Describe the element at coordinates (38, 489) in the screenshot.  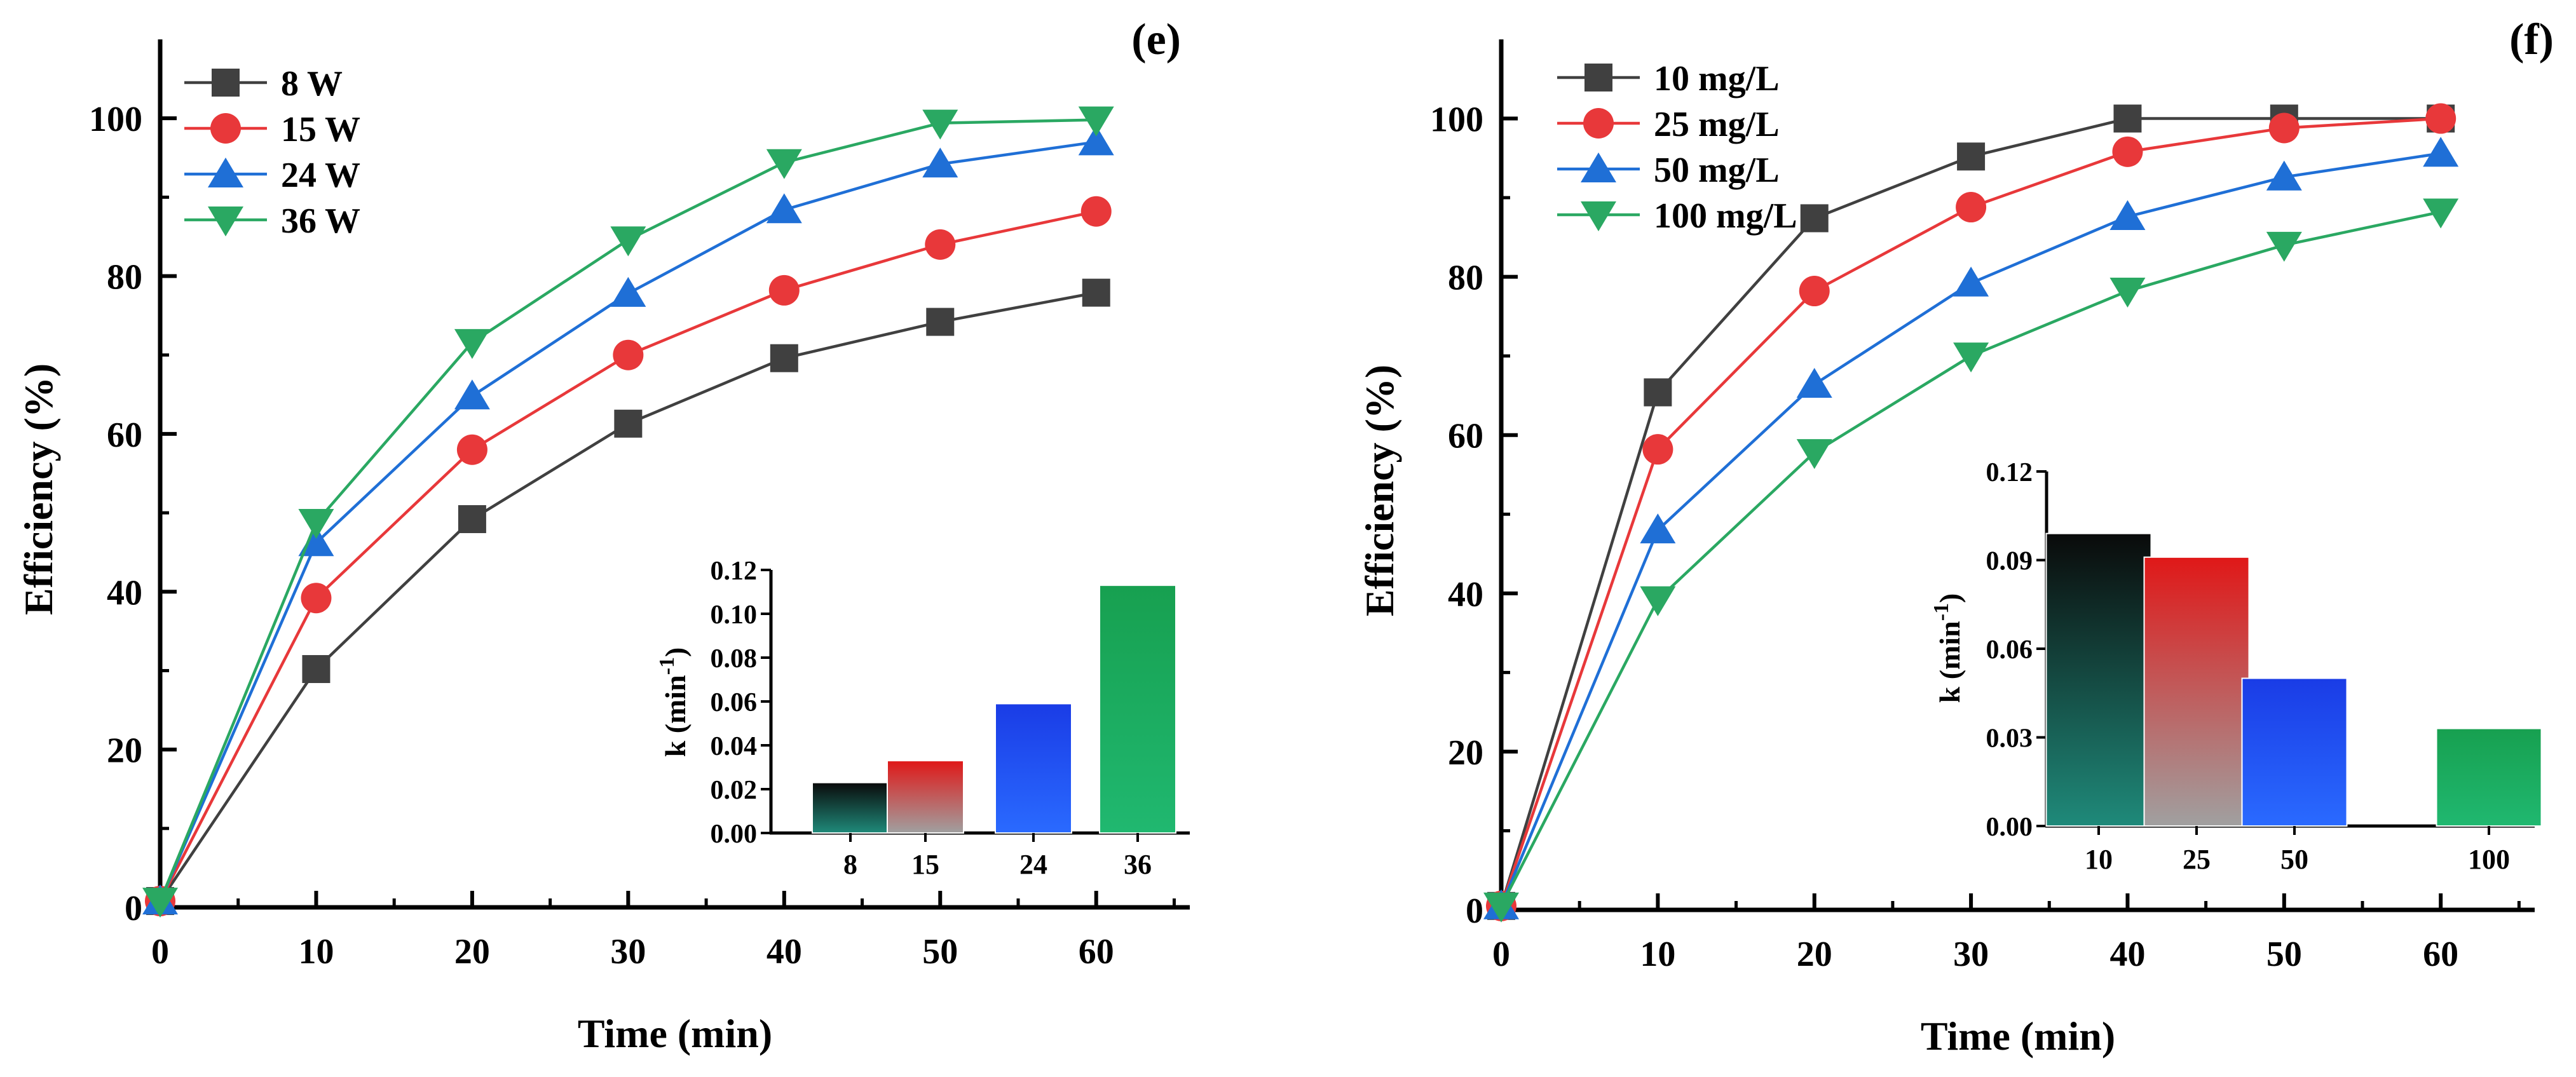
I see `y-axis-title: Efficiency (%)` at that location.